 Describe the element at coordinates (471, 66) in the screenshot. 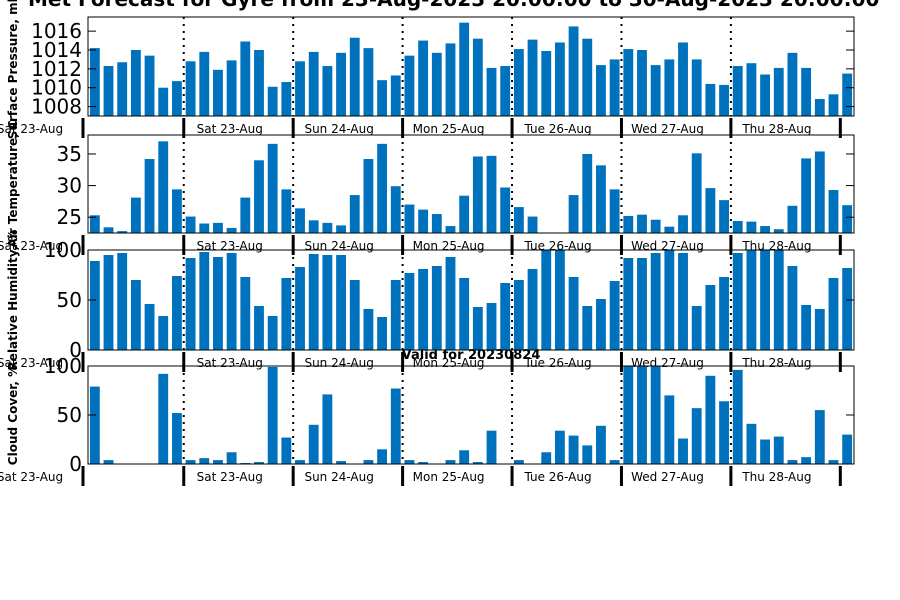

I see `panel-frame` at that location.